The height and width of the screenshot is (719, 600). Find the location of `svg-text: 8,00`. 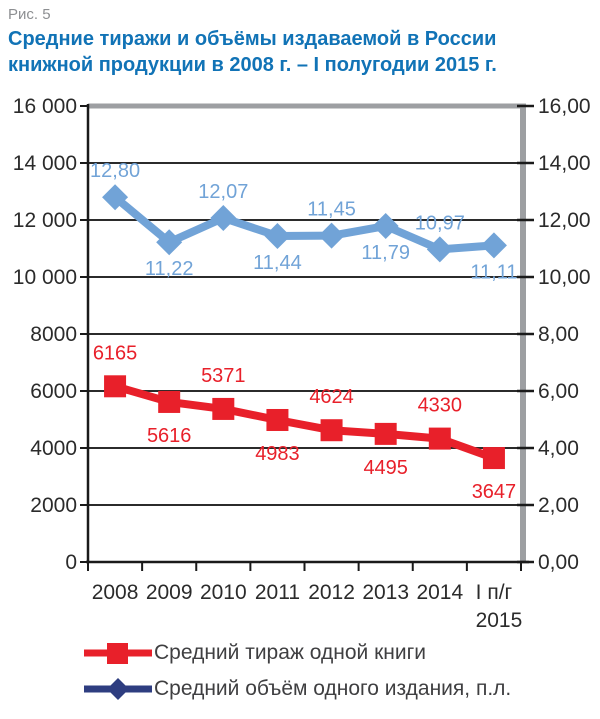

svg-text: 8,00 is located at coordinates (558, 334).